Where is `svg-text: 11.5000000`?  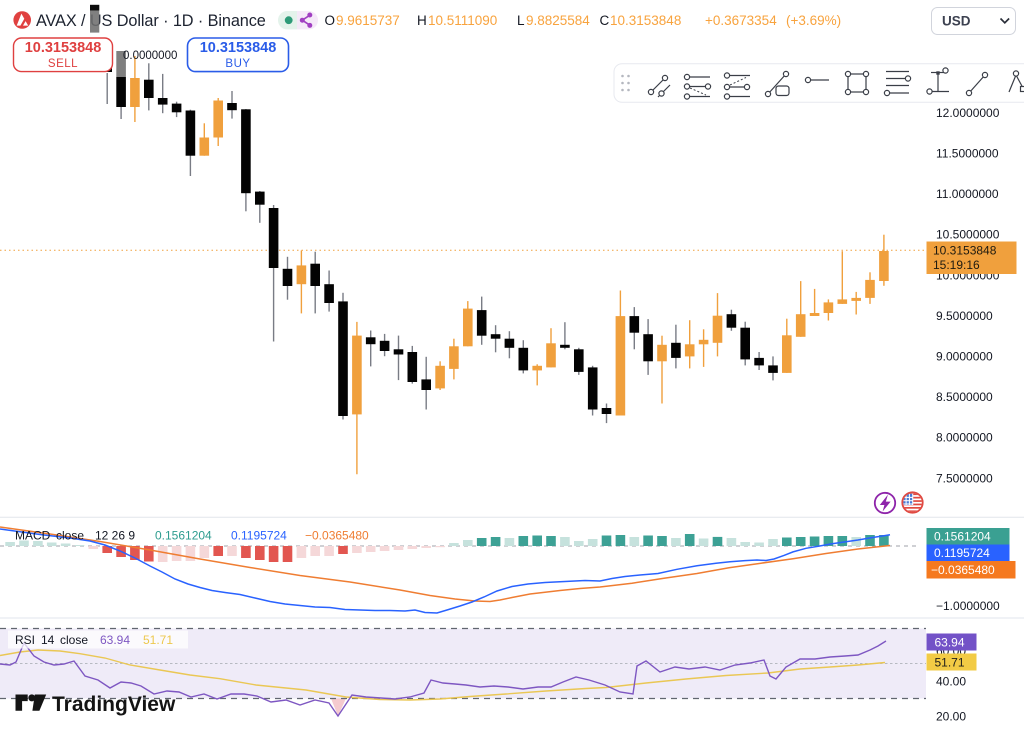 svg-text: 11.5000000 is located at coordinates (967, 154).